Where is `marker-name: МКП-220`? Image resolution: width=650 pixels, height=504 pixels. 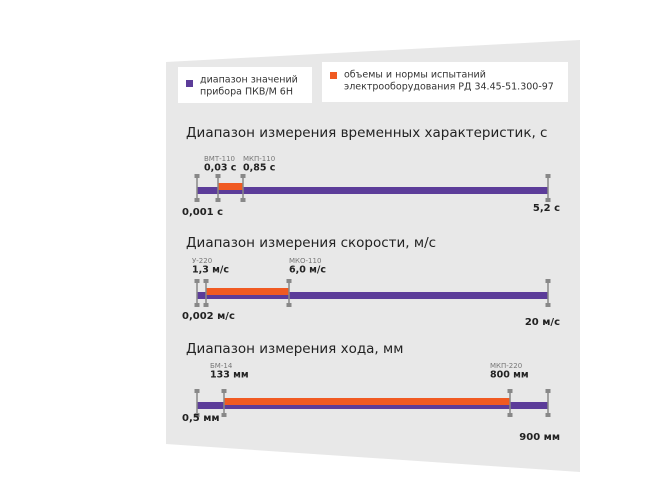 marker-name: МКП-220 is located at coordinates (506, 366).